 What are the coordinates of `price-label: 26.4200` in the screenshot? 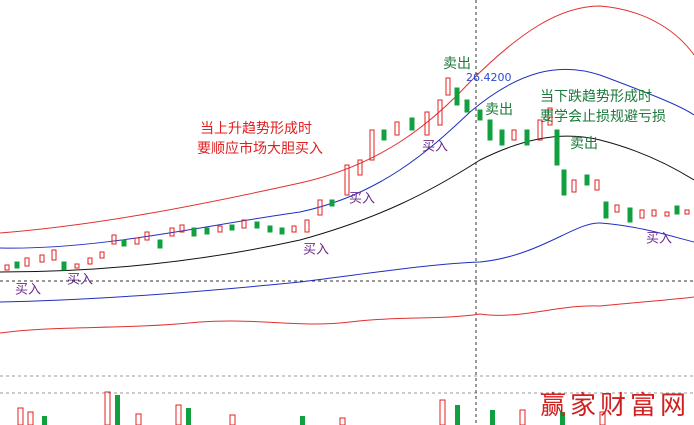 It's located at (489, 77).